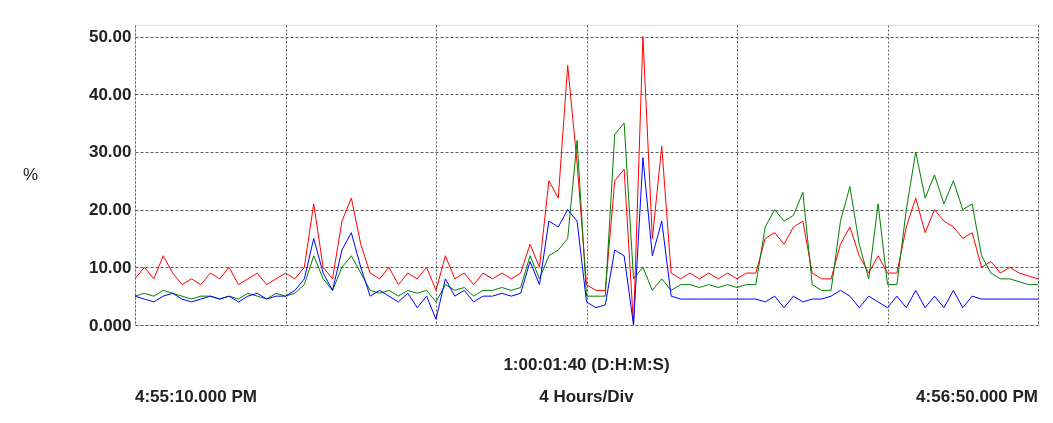  I want to click on y-tick-label: 50.00, so click(110, 37).